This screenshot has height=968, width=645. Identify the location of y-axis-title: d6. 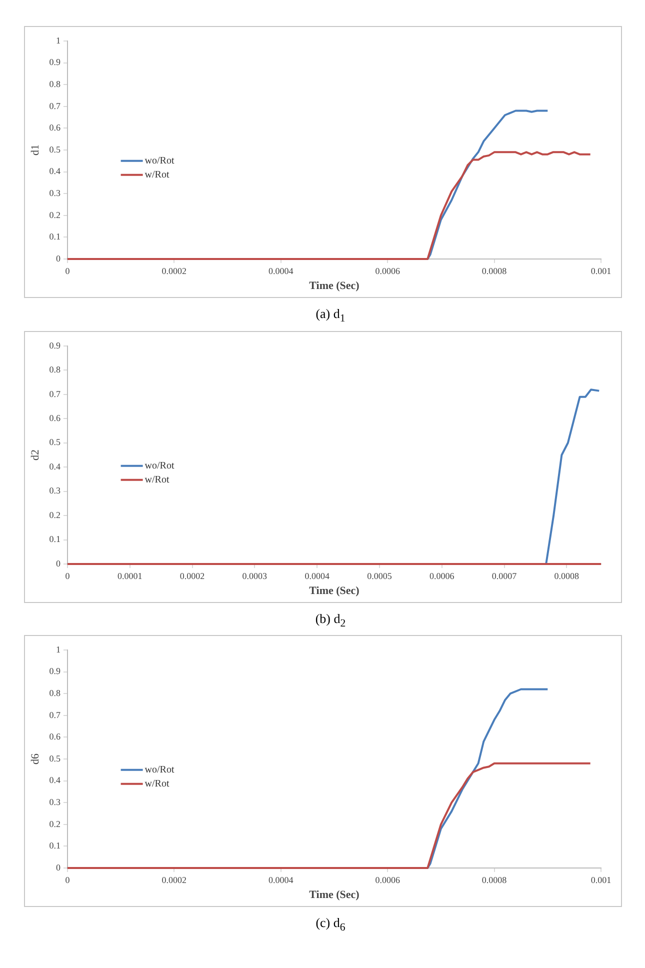
(35, 759).